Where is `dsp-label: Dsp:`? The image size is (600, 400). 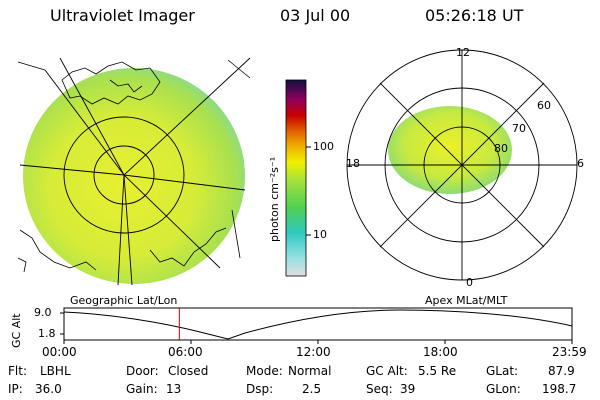 dsp-label: Dsp: is located at coordinates (260, 389).